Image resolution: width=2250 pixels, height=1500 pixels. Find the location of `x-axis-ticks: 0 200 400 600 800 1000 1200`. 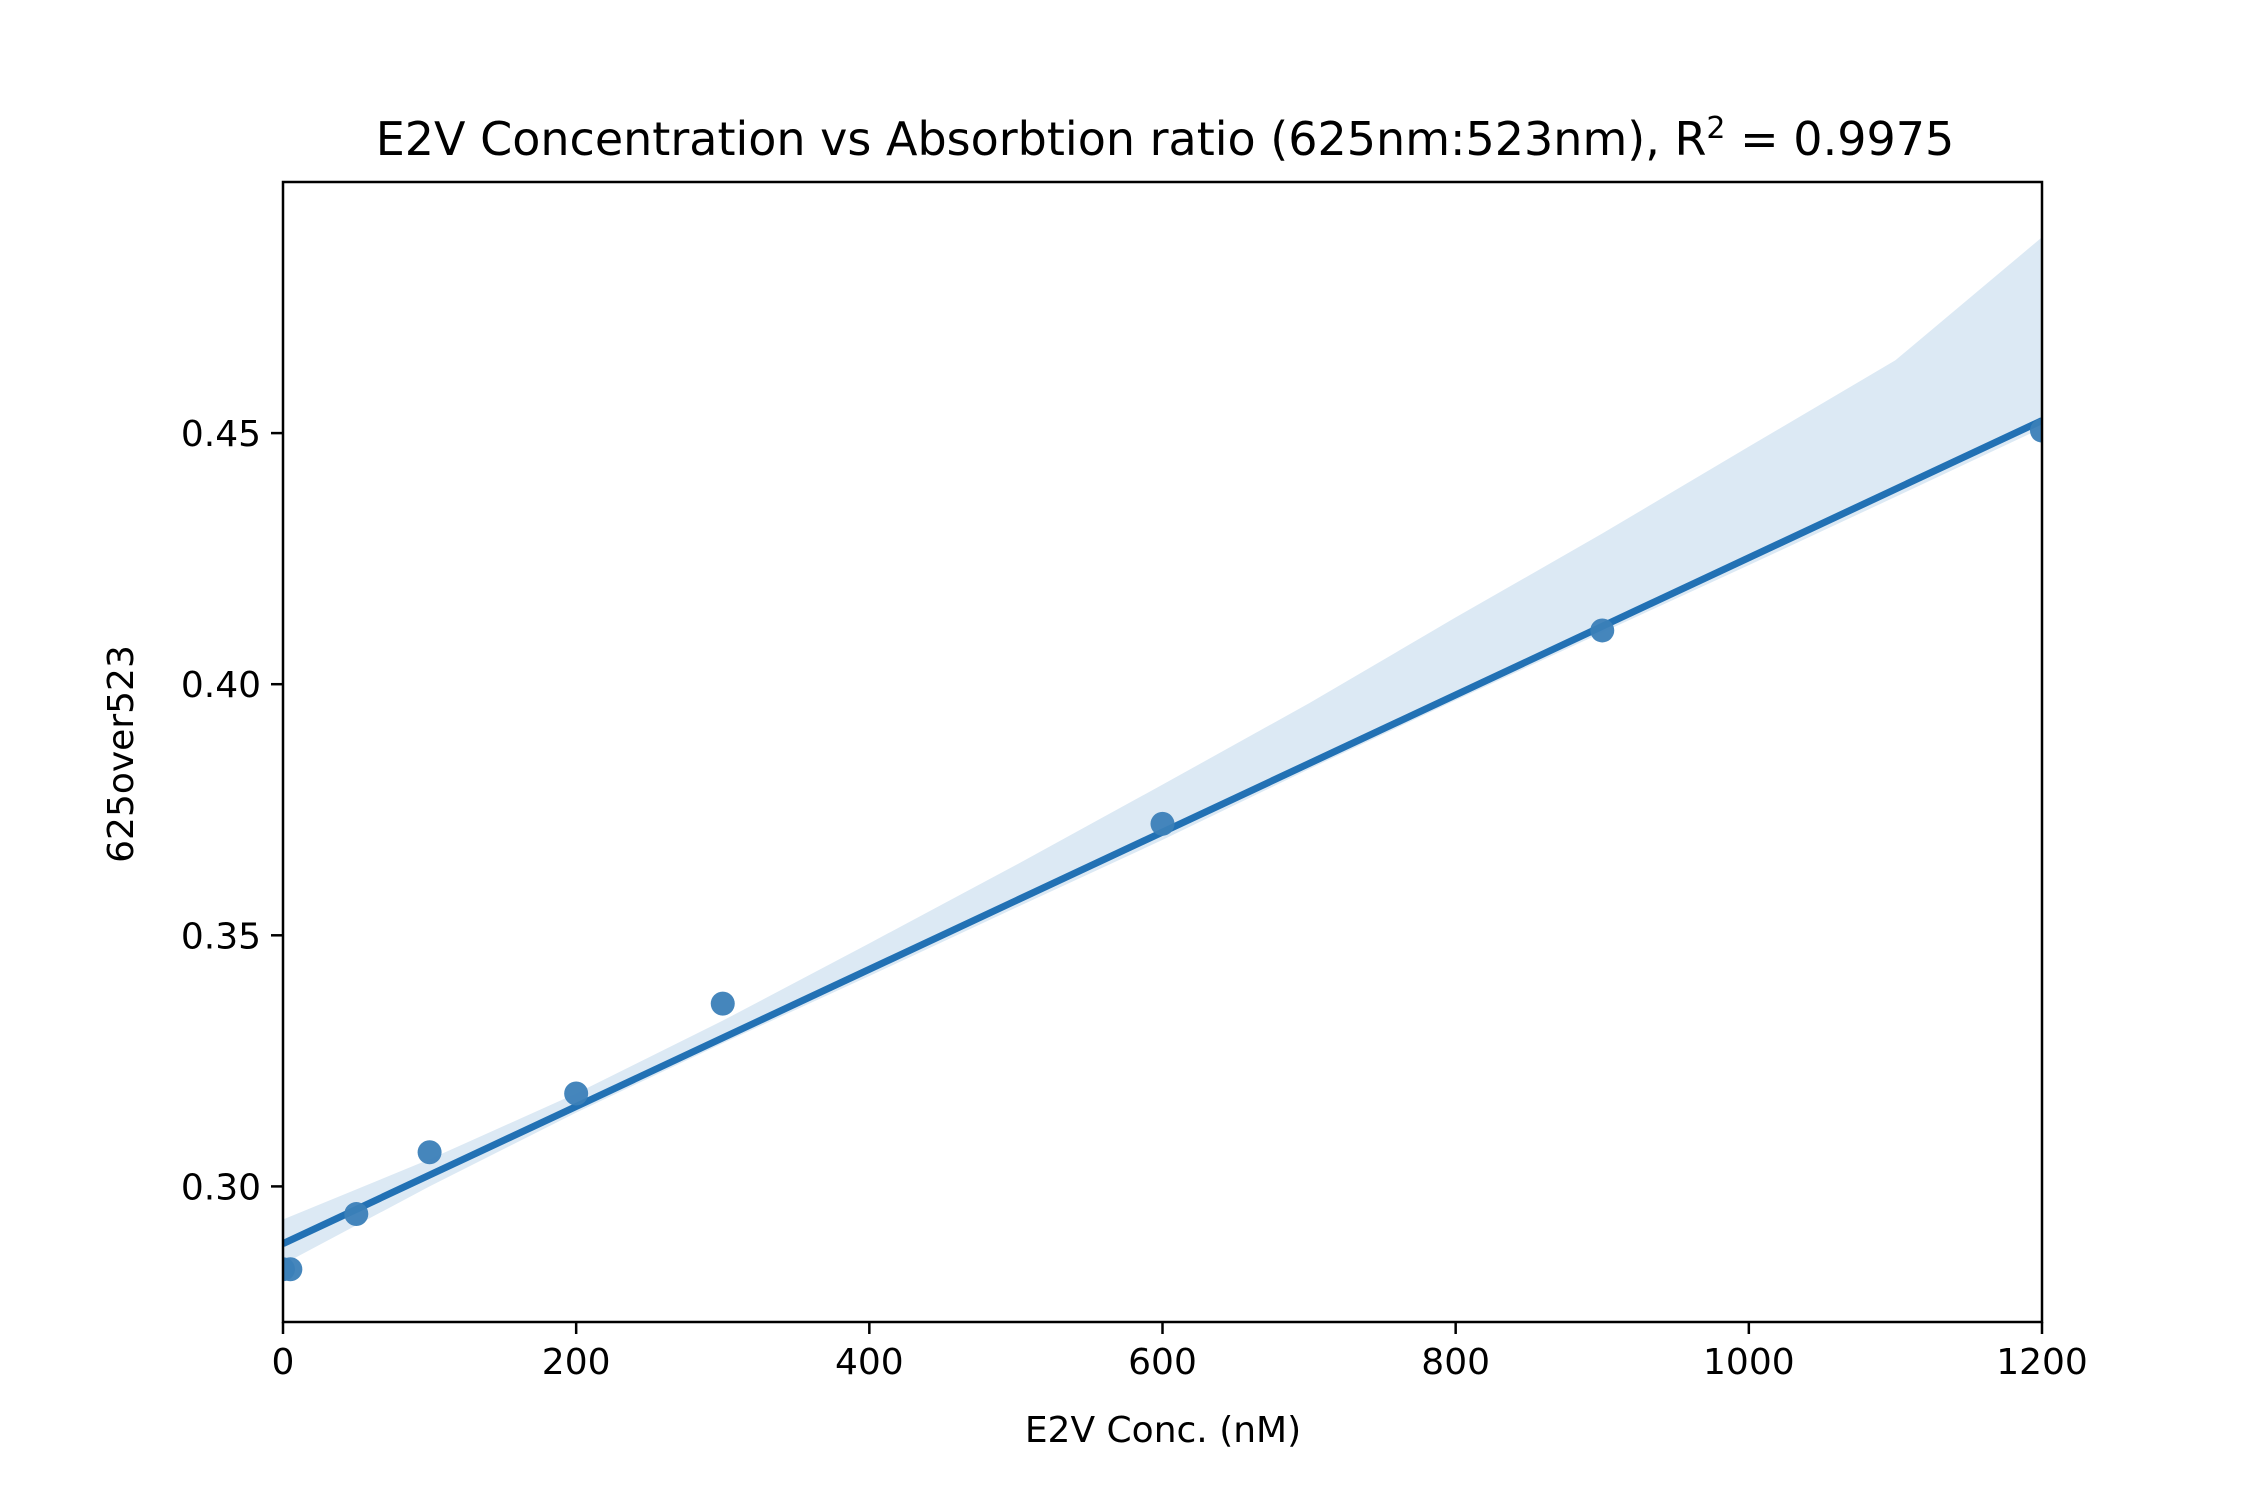

x-axis-ticks: 0 200 400 600 800 1000 1200 is located at coordinates (1180, 1352).